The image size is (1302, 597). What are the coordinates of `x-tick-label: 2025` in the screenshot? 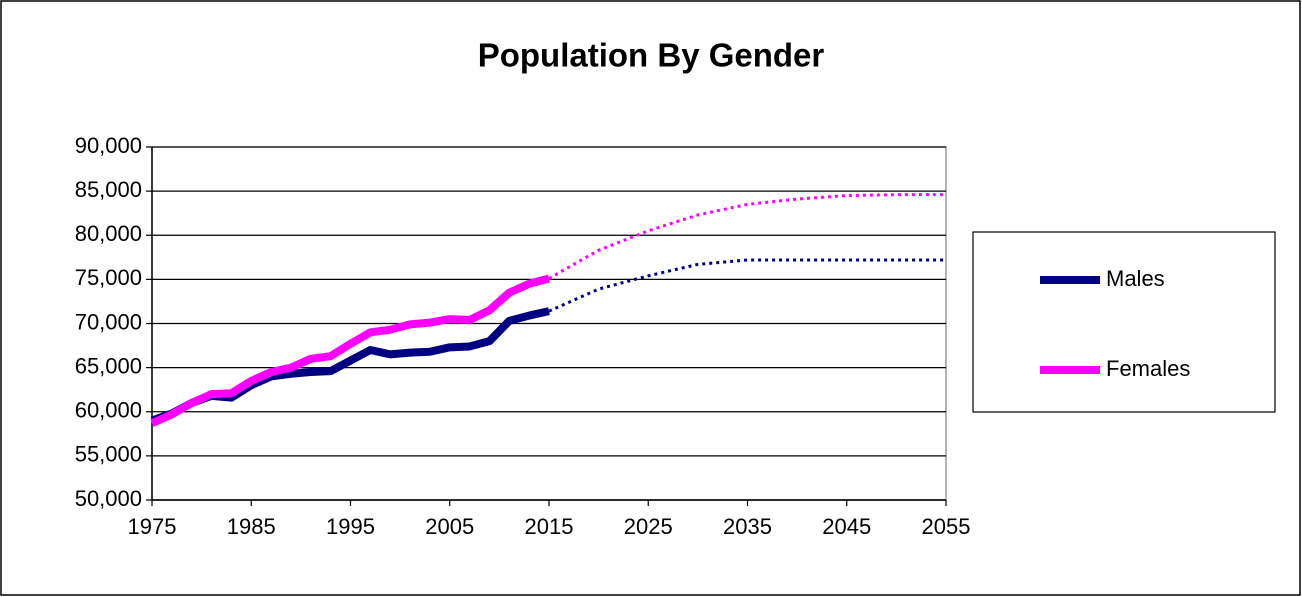 It's located at (648, 526).